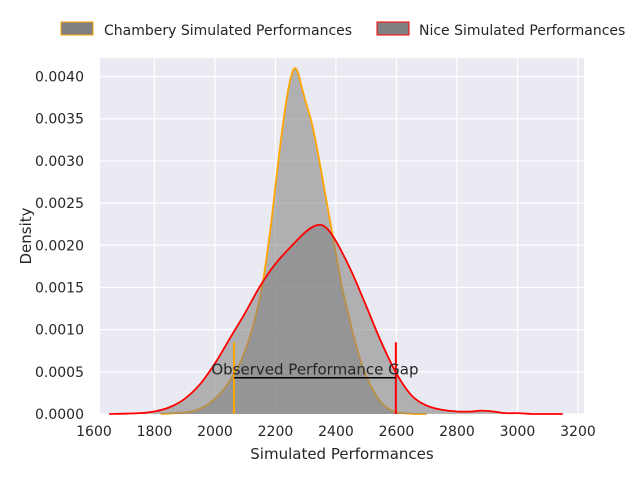 The height and width of the screenshot is (480, 640). I want to click on y-tick-label: 0.0015, so click(59, 288).